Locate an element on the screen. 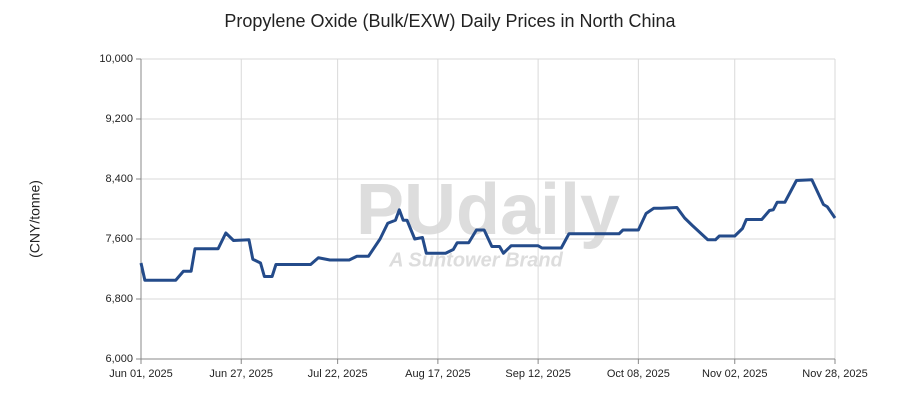 The height and width of the screenshot is (400, 900). y-tick-label: 6,000 is located at coordinates (119, 359).